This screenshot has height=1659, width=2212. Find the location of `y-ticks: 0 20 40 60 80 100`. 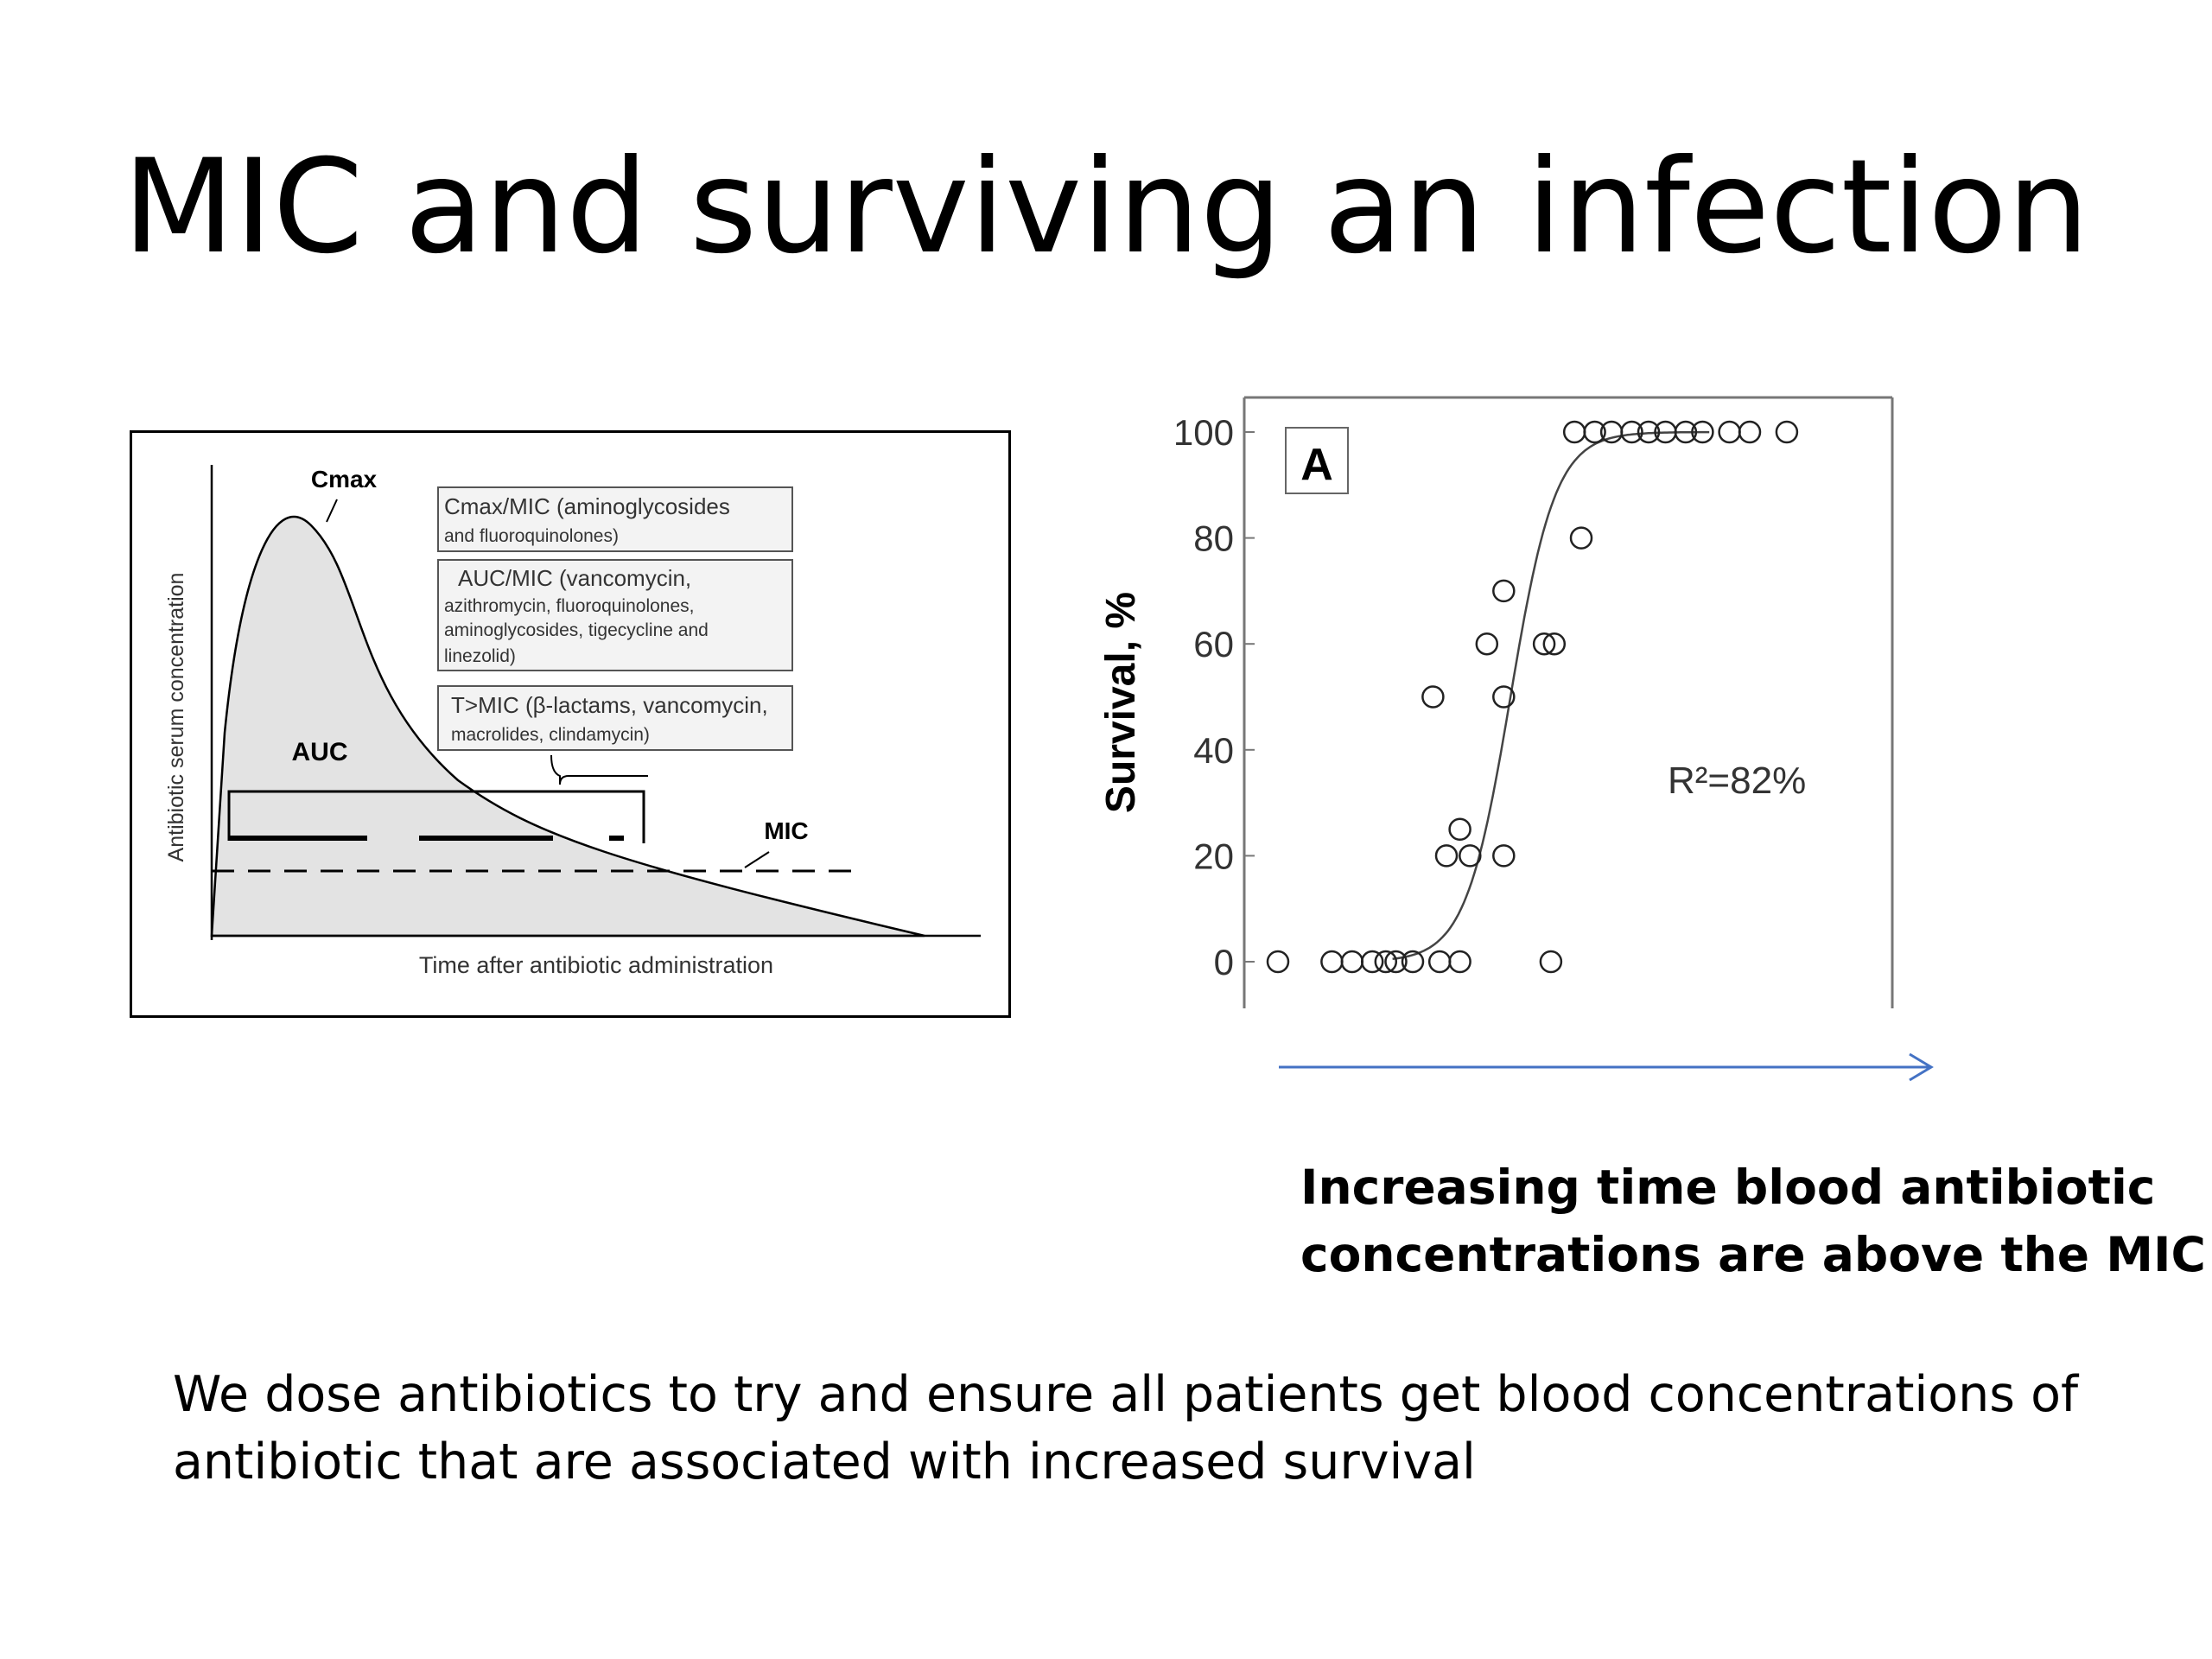

y-ticks: 0 20 40 60 80 100 is located at coordinates (1214, 697).